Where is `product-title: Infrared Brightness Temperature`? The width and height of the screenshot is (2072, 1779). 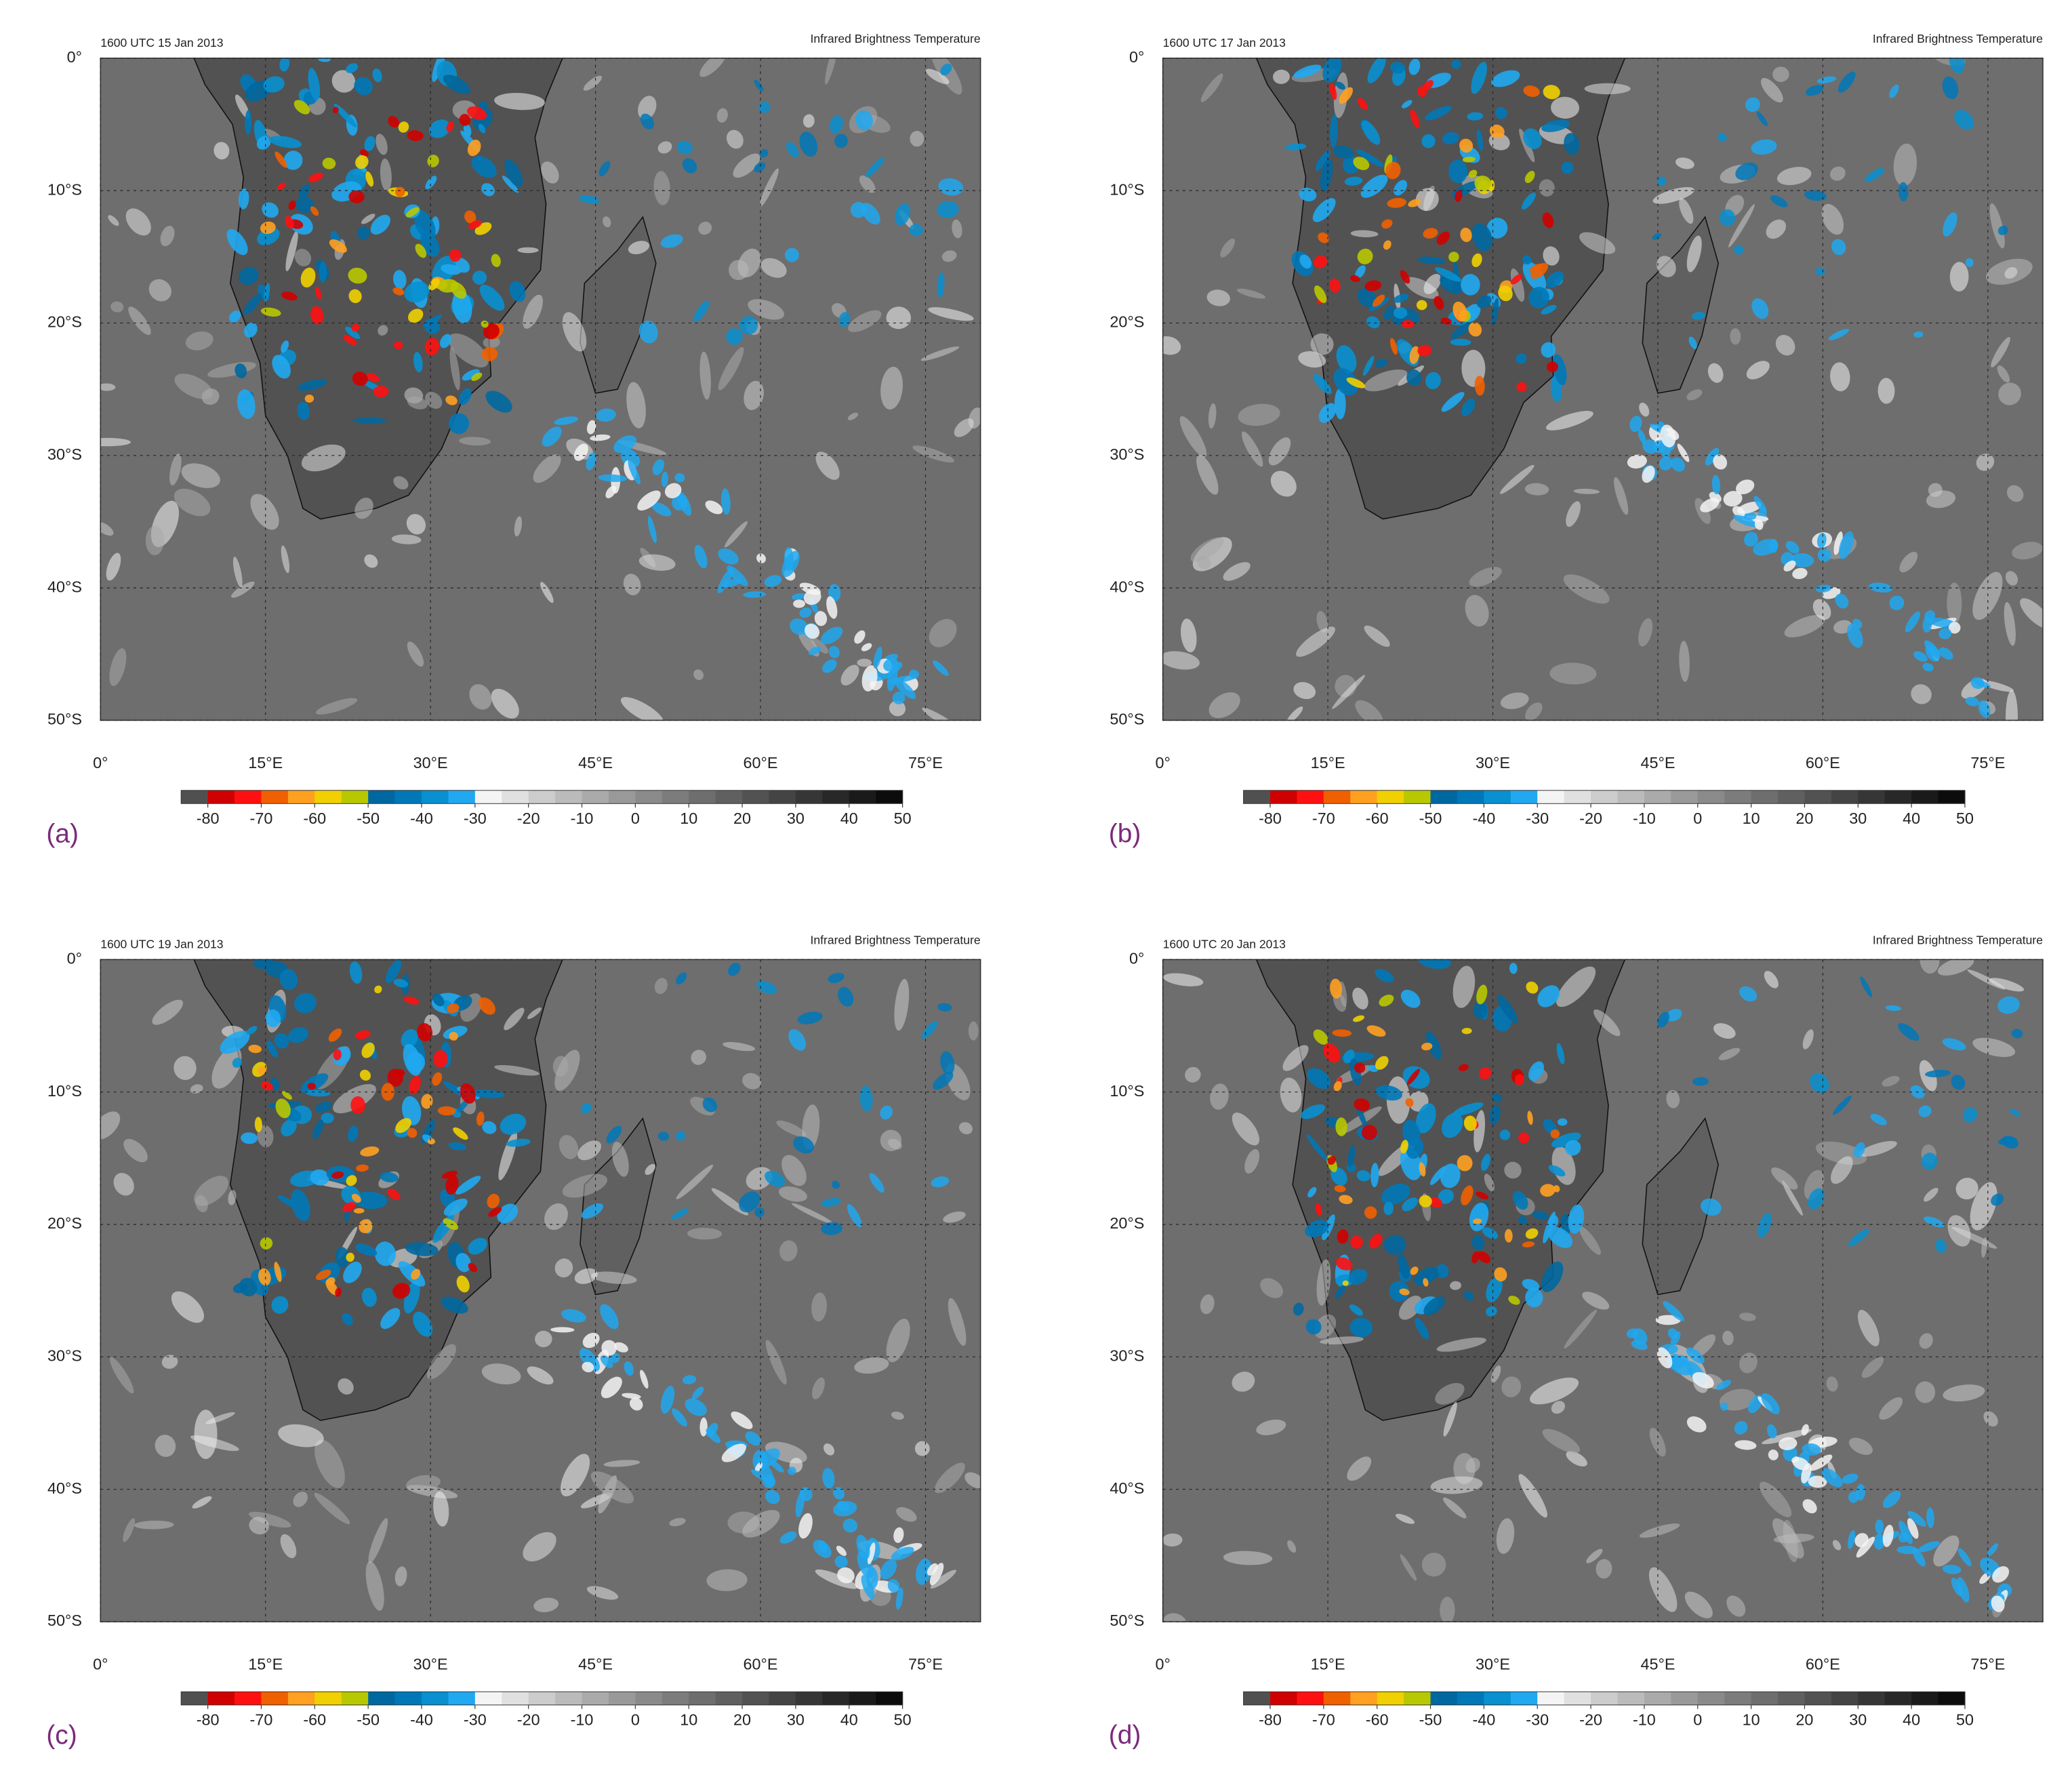 product-title: Infrared Brightness Temperature is located at coordinates (1958, 39).